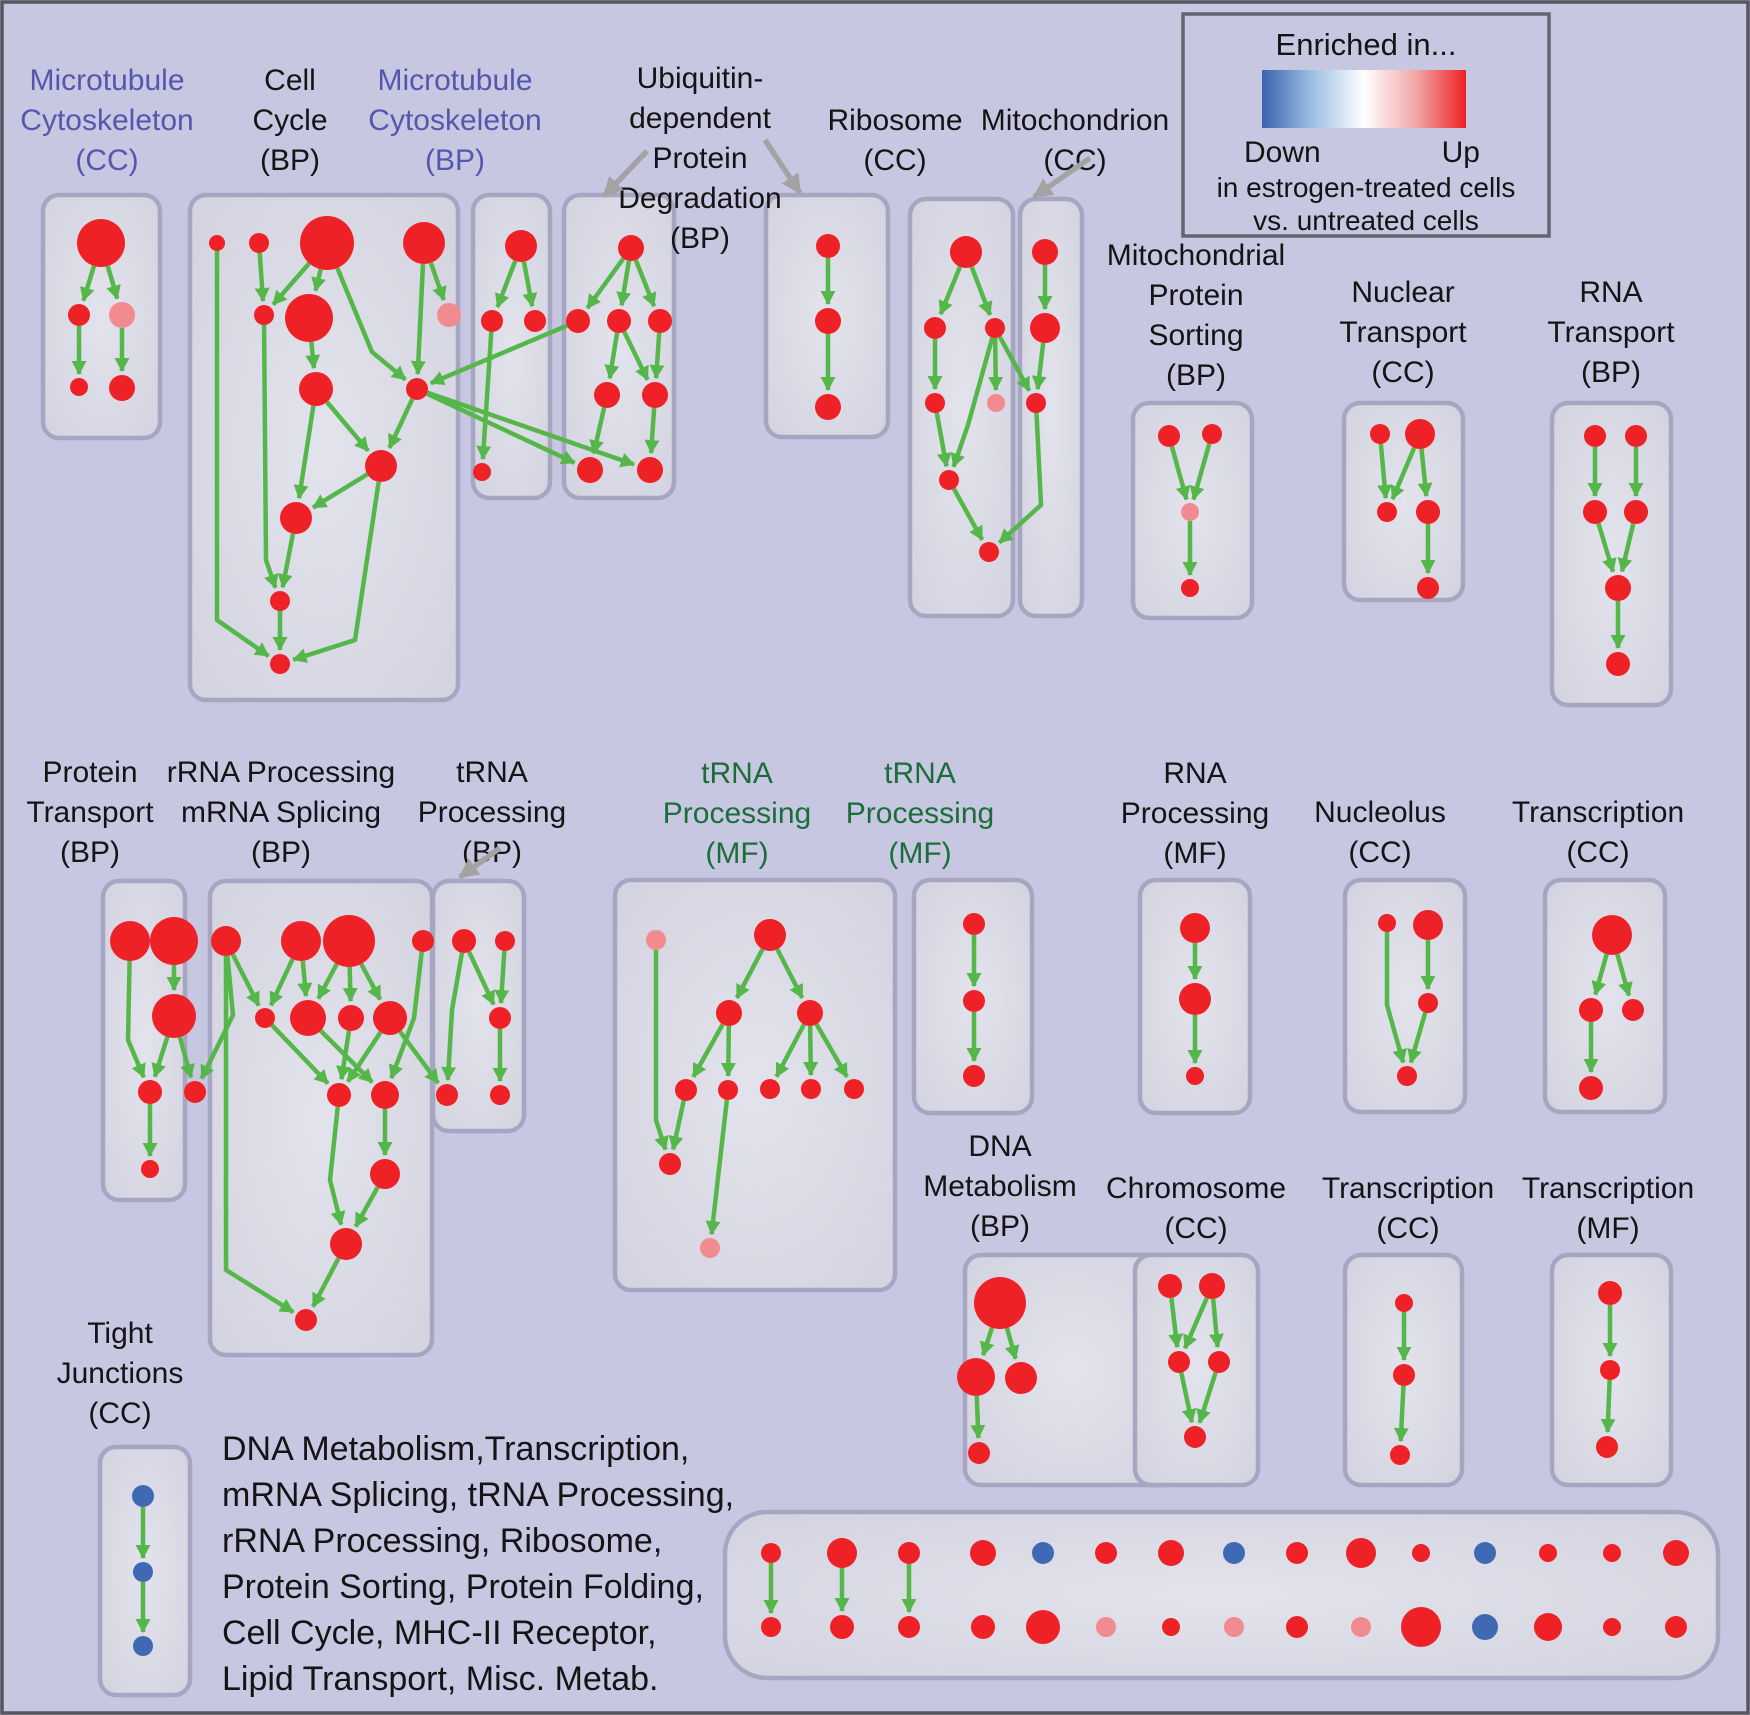 The image size is (1750, 1715). I want to click on edge-transcription-cc-mid, so click(1624, 975).